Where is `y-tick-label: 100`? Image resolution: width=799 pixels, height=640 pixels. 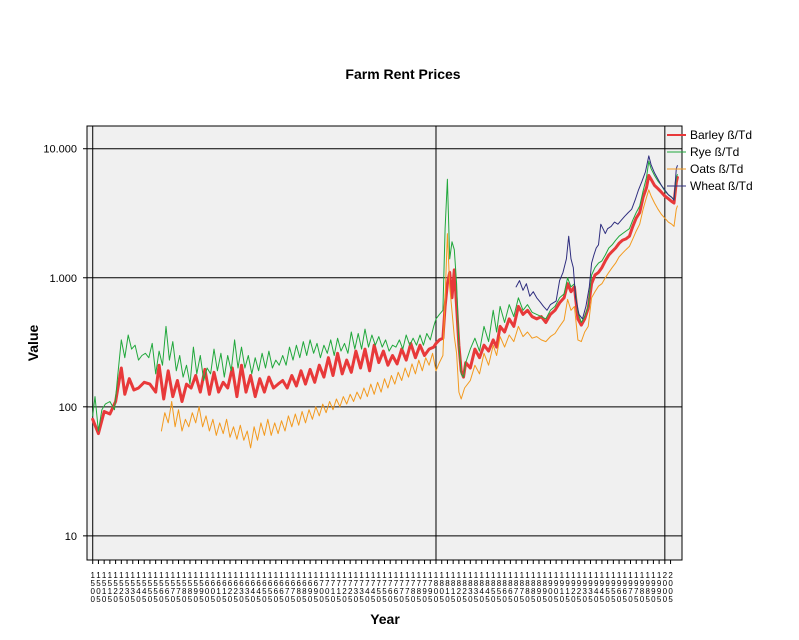 y-tick-label: 100 is located at coordinates (68, 408).